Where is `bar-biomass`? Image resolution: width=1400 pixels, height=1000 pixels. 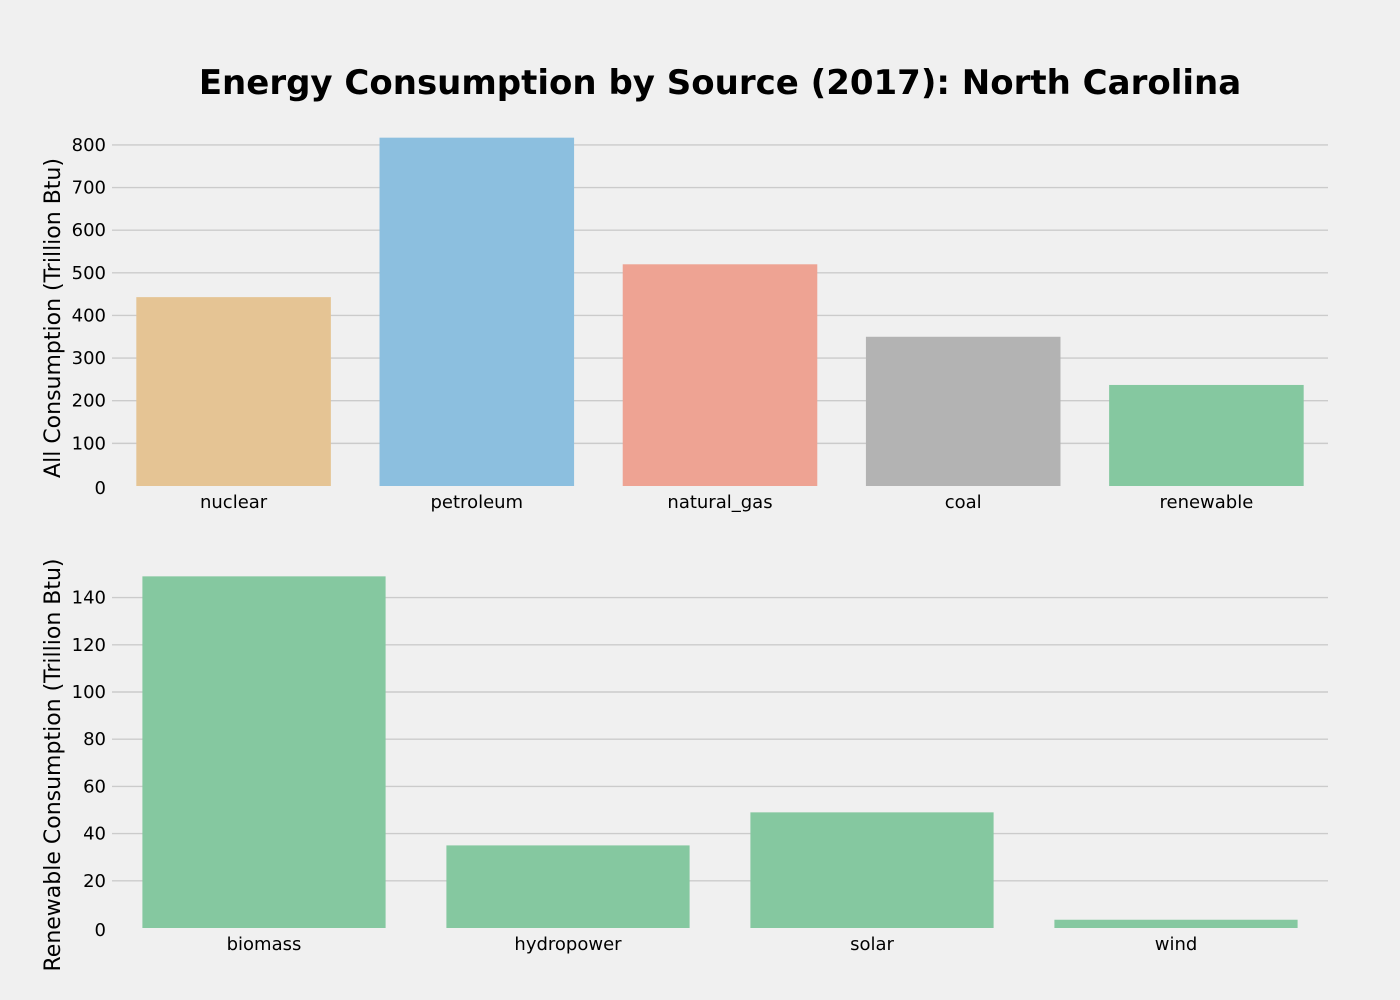 bar-biomass is located at coordinates (264, 752).